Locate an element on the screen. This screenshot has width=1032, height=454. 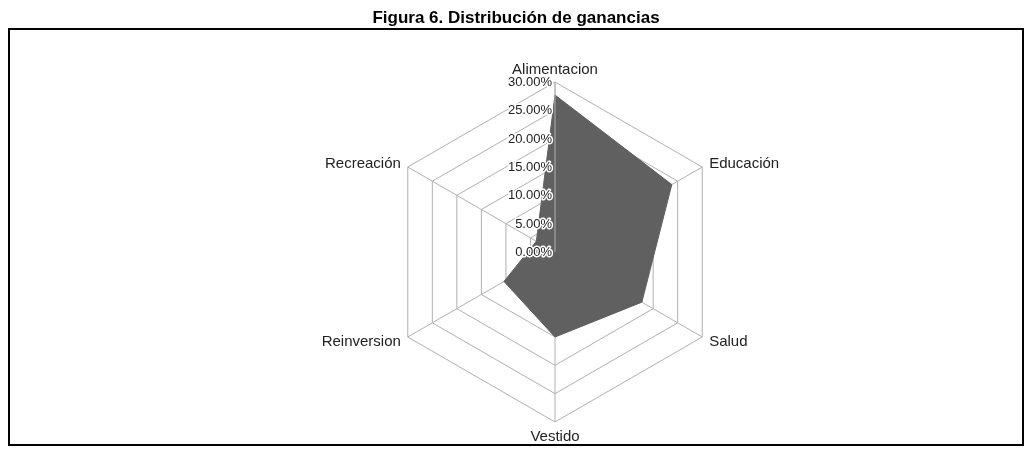
spoke-label: Educación is located at coordinates (744, 163).